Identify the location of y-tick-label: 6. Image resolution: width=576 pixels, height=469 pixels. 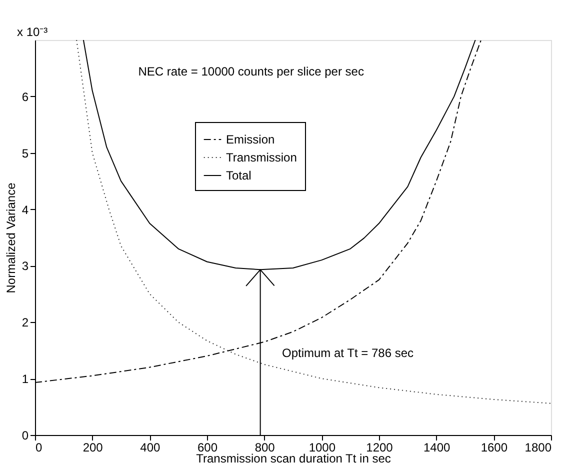
(25, 97).